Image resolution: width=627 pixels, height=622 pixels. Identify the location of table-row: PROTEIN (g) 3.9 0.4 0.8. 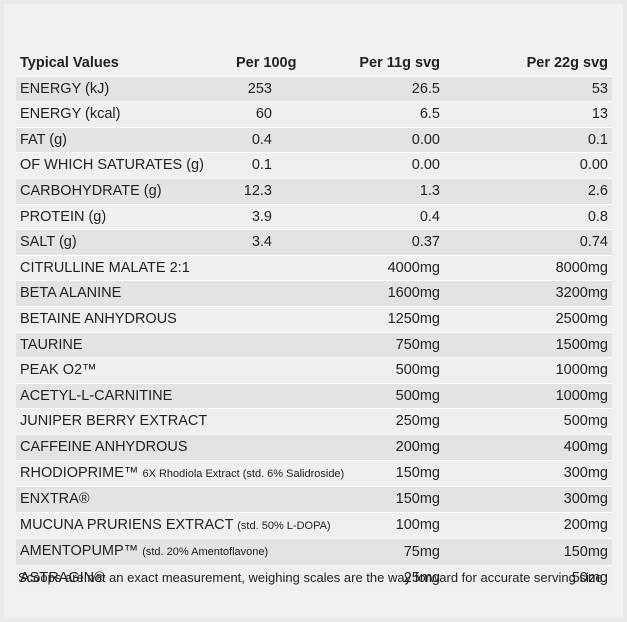
(314, 217).